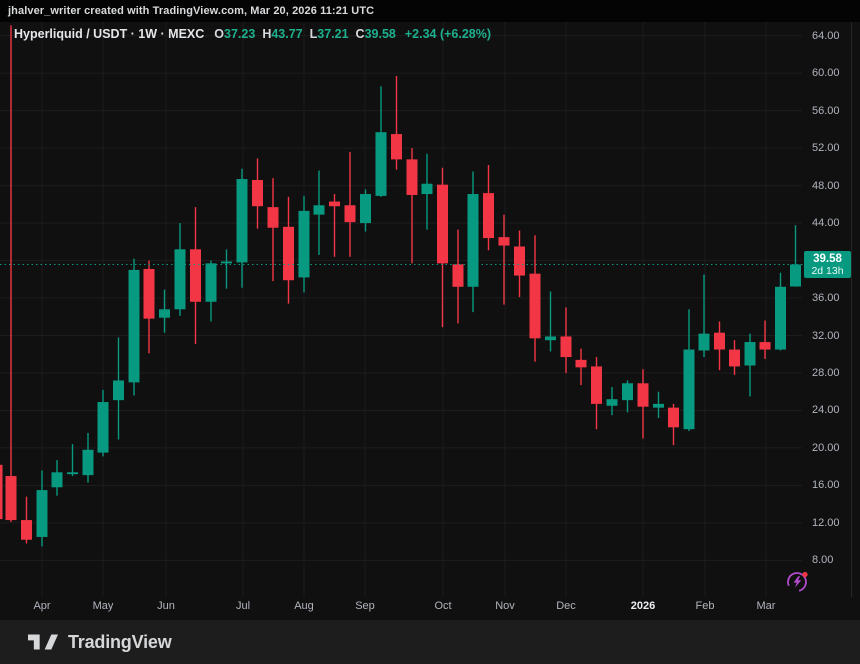 This screenshot has width=860, height=664. What do you see at coordinates (826, 148) in the screenshot?
I see `price-tick-label: 52.00` at bounding box center [826, 148].